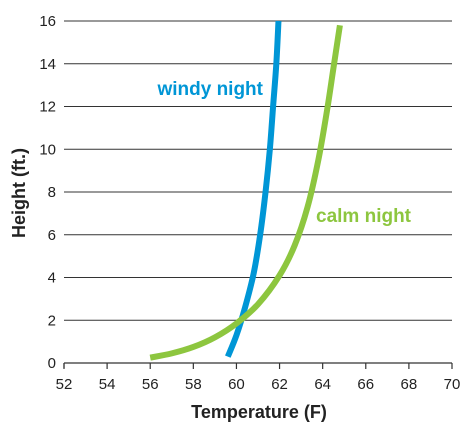 Image resolution: width=465 pixels, height=428 pixels. What do you see at coordinates (209, 89) in the screenshot?
I see `series-label-windy-night: windy night` at bounding box center [209, 89].